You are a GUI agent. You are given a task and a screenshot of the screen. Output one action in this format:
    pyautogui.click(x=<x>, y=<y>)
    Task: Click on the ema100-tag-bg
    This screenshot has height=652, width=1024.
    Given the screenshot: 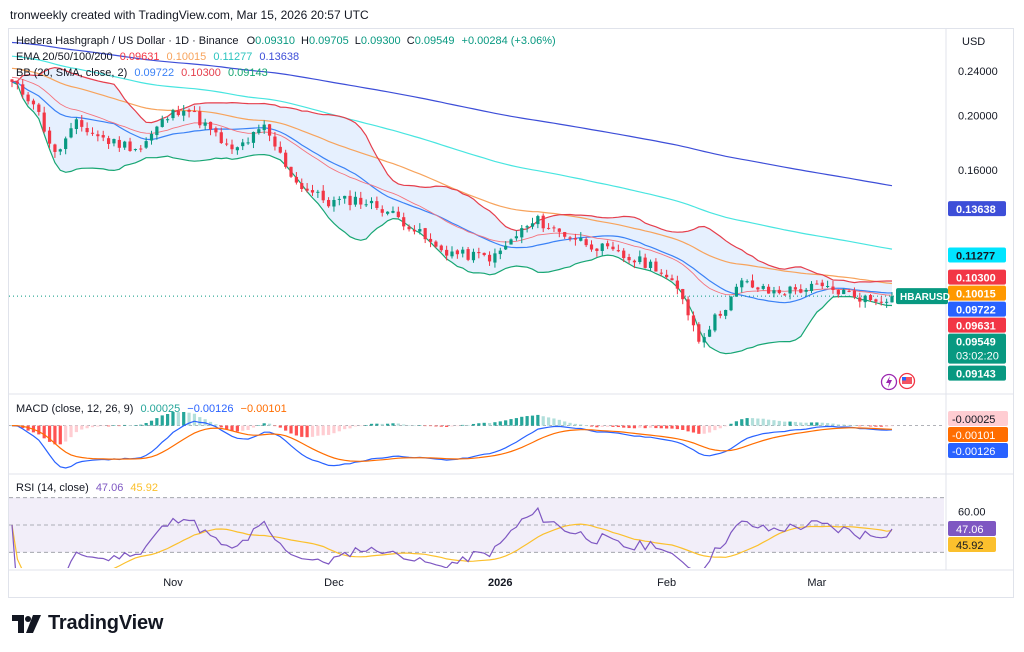 What is the action you would take?
    pyautogui.click(x=977, y=255)
    